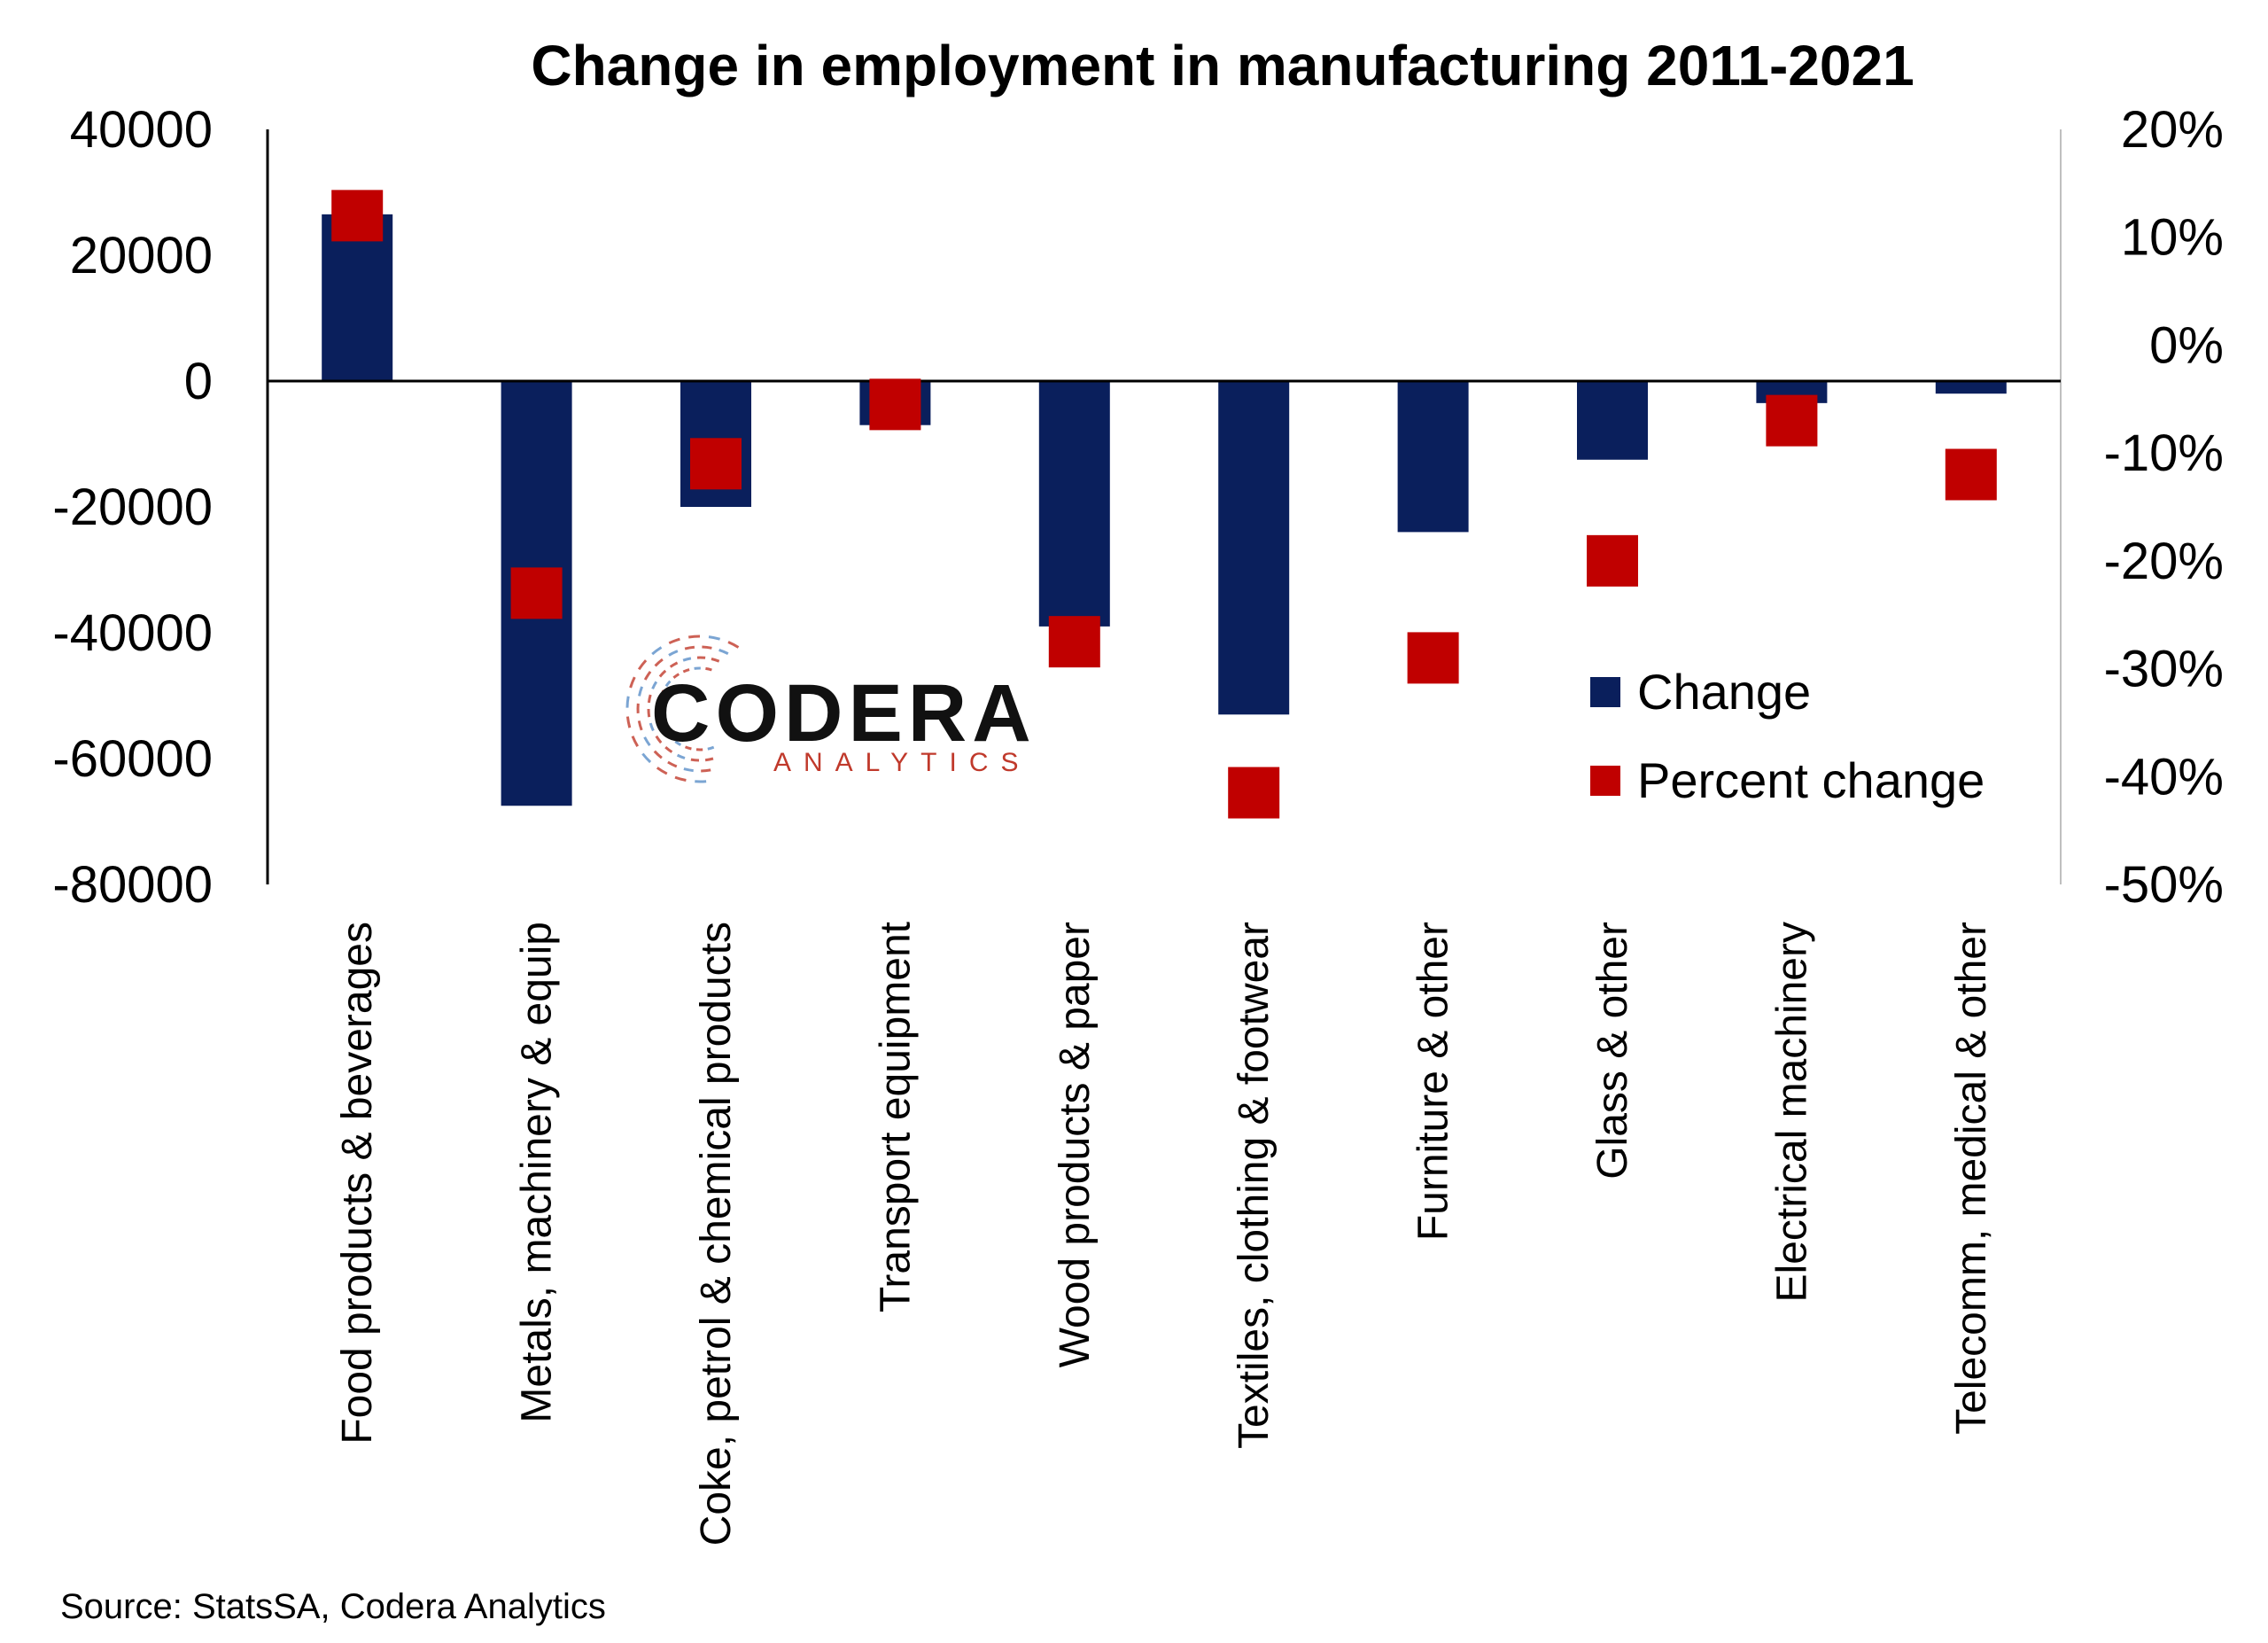 The width and height of the screenshot is (2268, 1643). I want to click on right-tick-label: 10%, so click(2172, 238).